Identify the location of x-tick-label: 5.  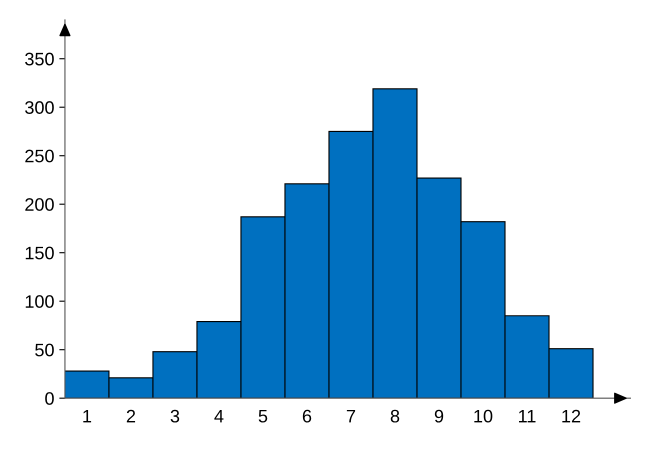
(263, 416).